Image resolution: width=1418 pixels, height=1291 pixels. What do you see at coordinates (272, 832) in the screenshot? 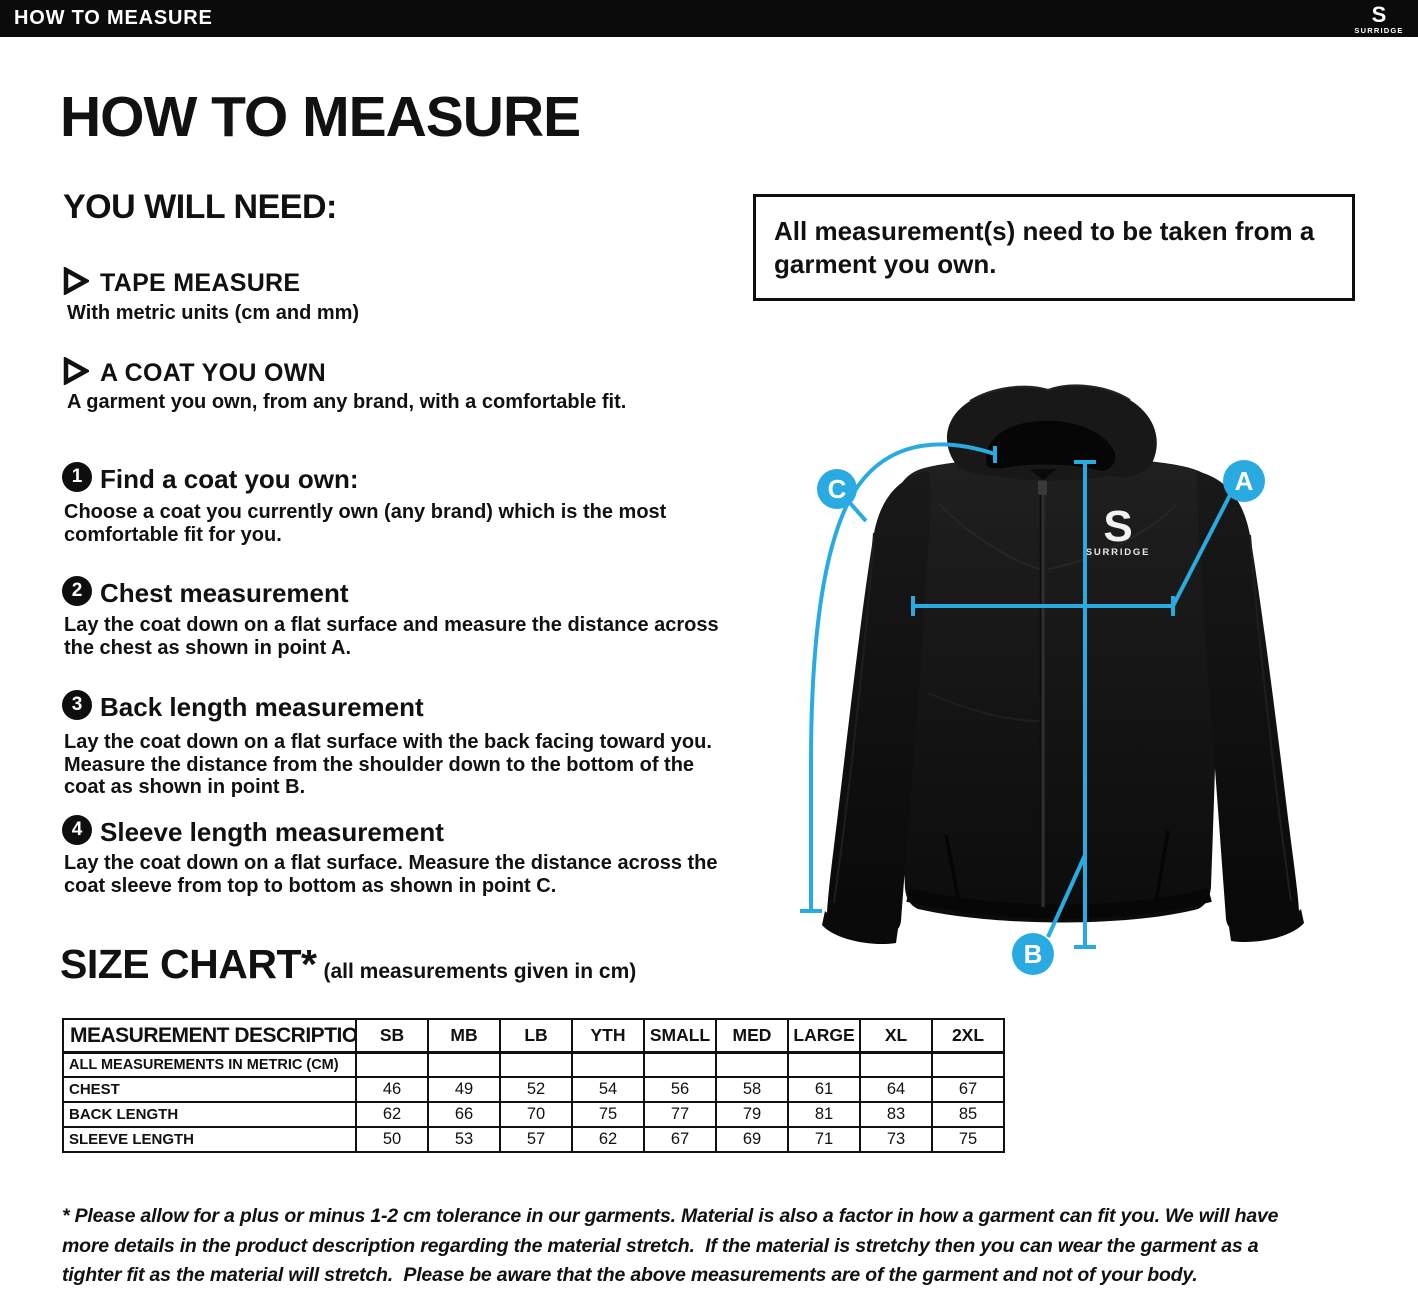
I see `step-title: Sleeve length measurement` at bounding box center [272, 832].